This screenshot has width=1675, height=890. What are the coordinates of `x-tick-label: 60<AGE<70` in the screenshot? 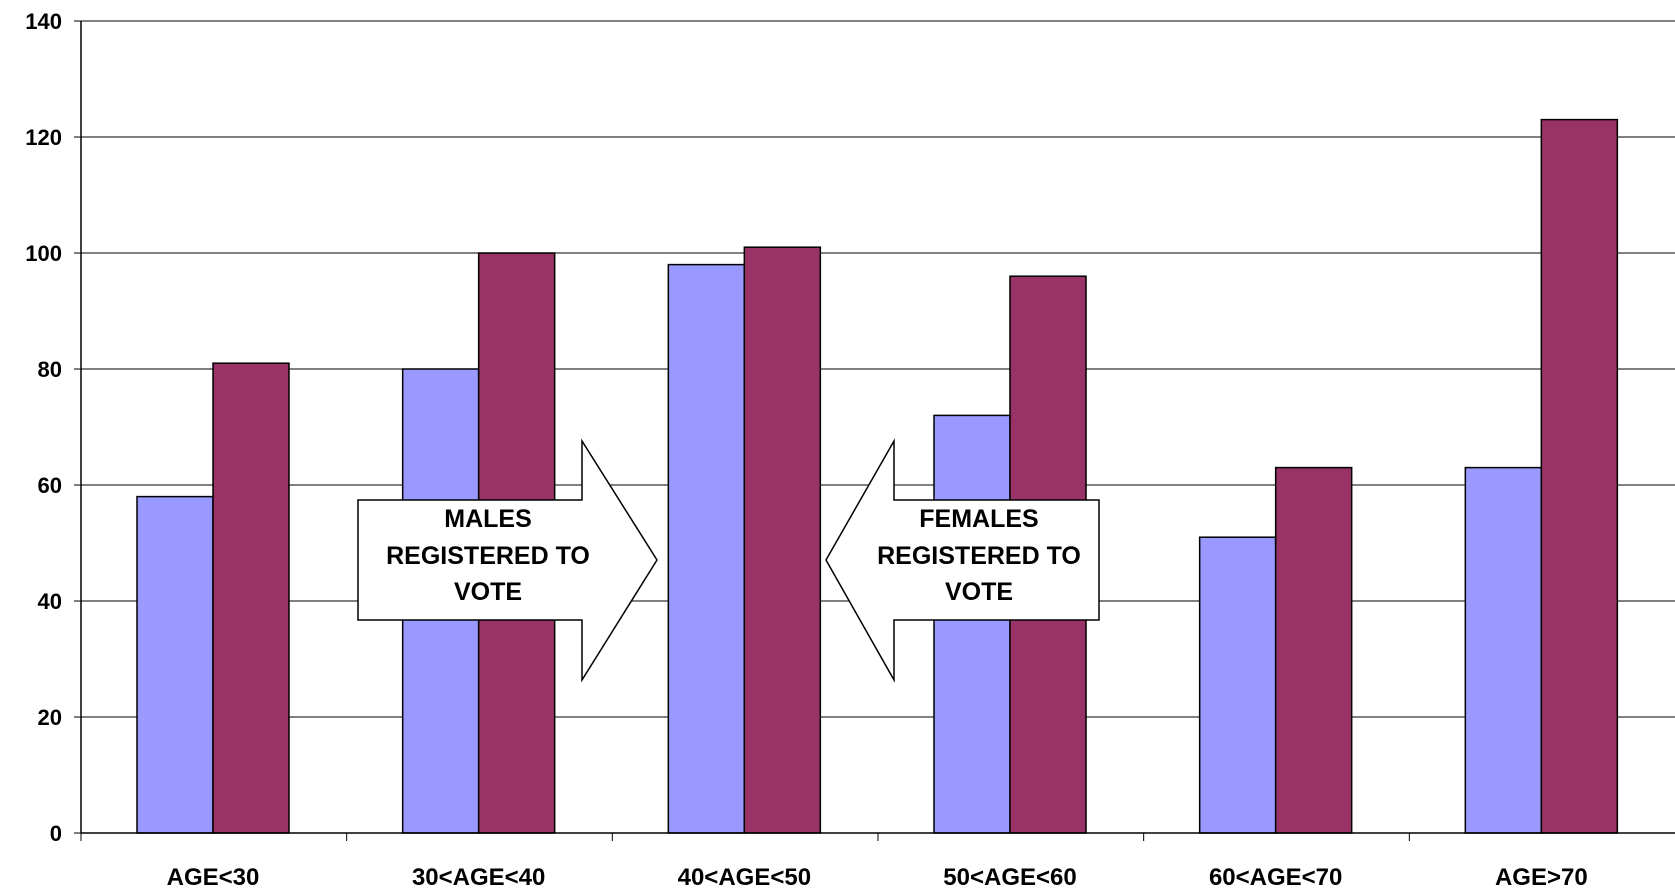 It's located at (1275, 877).